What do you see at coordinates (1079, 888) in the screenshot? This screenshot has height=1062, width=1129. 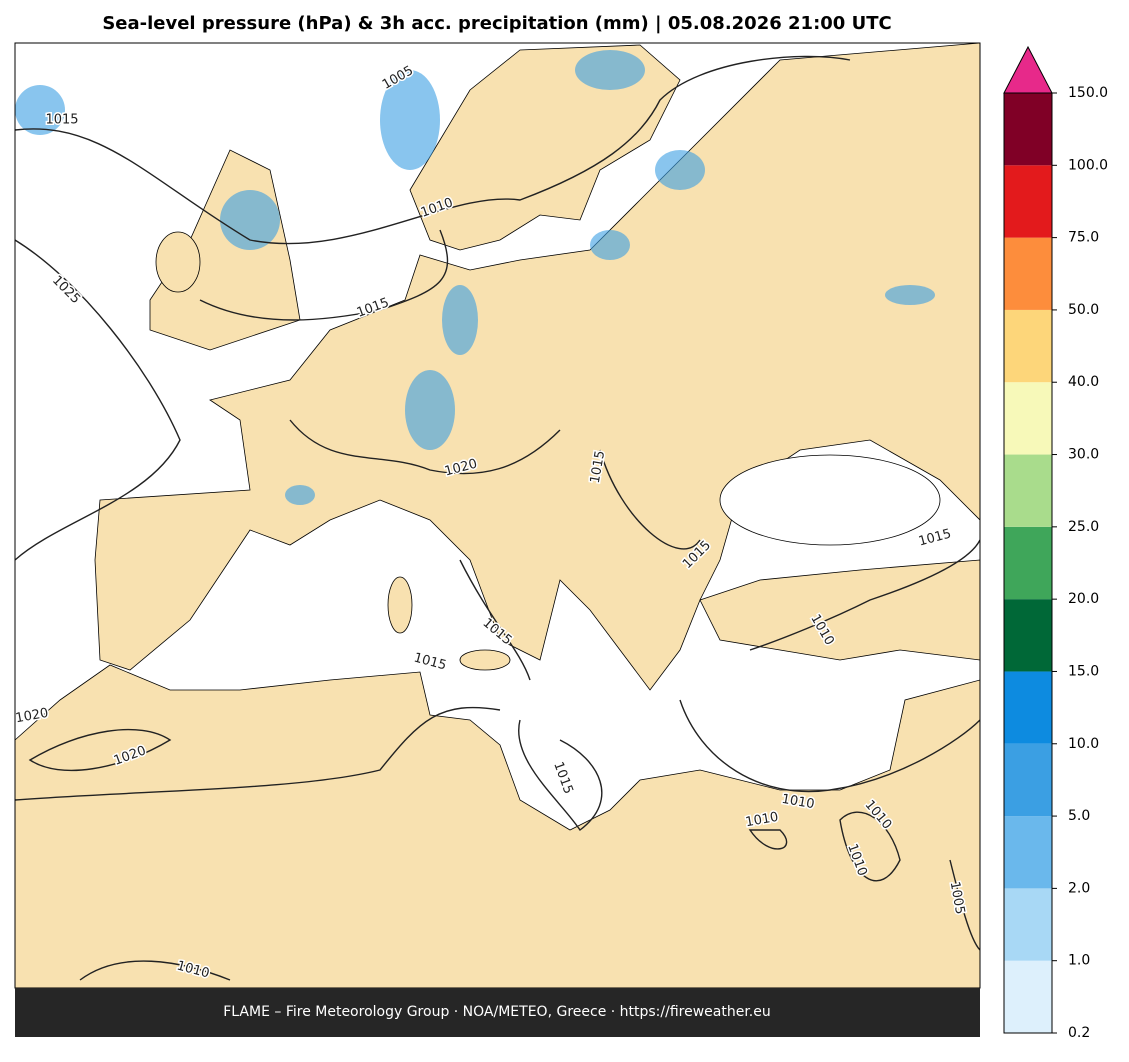 I see `colorbar-tick-label: 2.0` at bounding box center [1079, 888].